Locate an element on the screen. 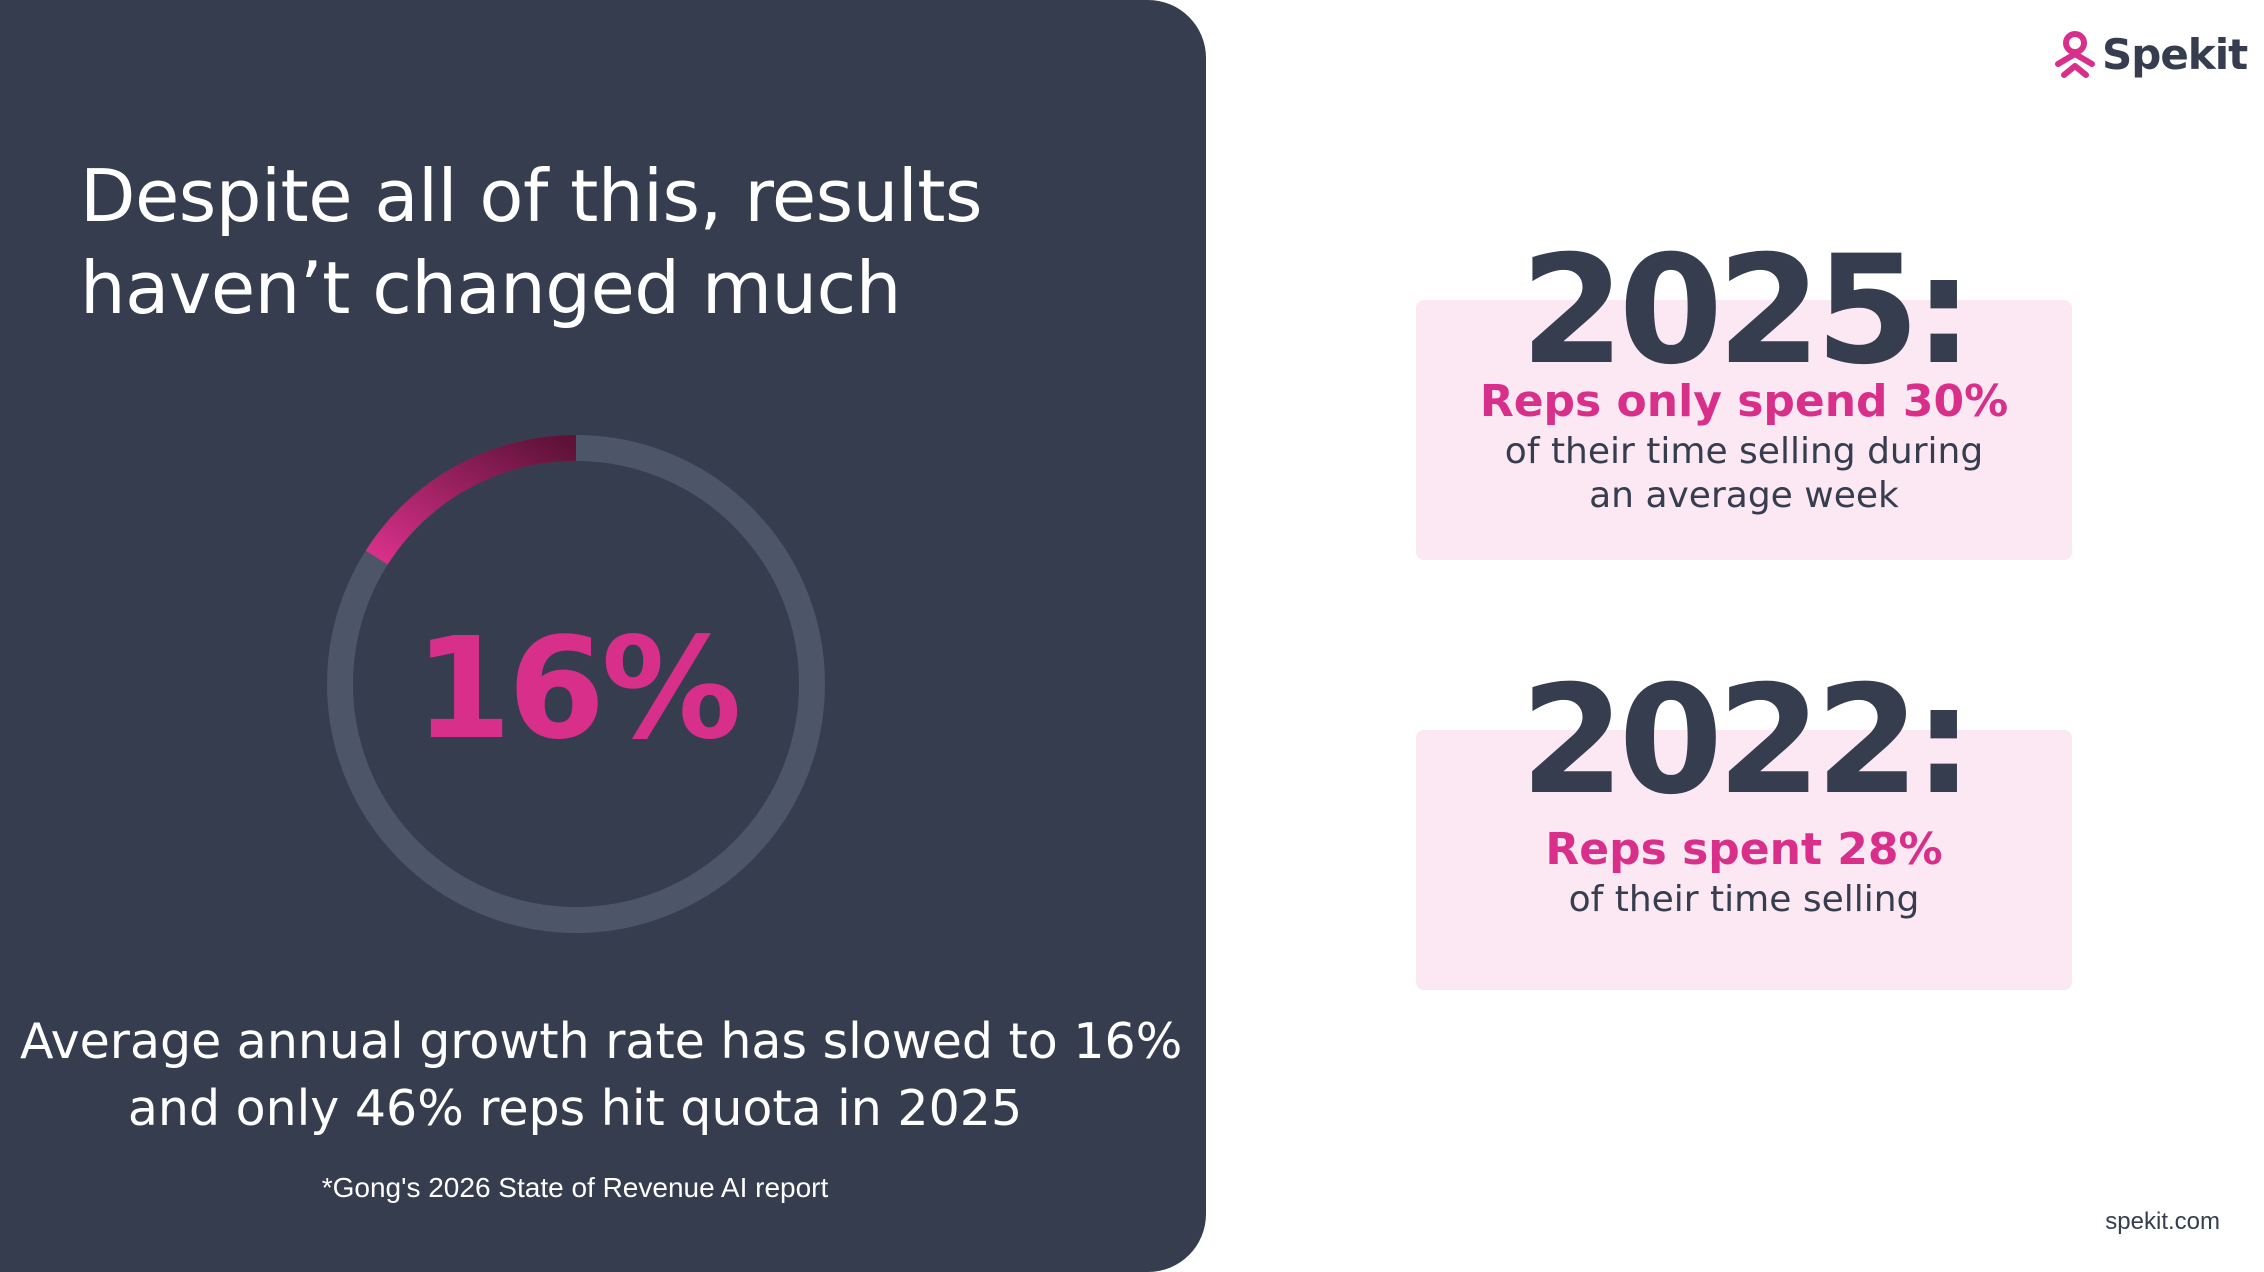  ring-progress-arc is located at coordinates (471, 500).